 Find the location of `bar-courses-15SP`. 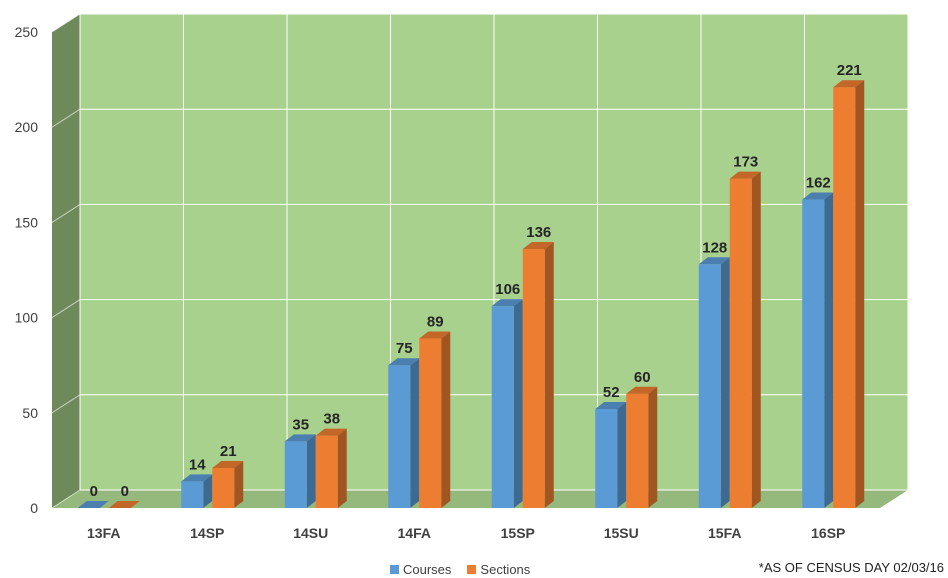

bar-courses-15SP is located at coordinates (507, 403).